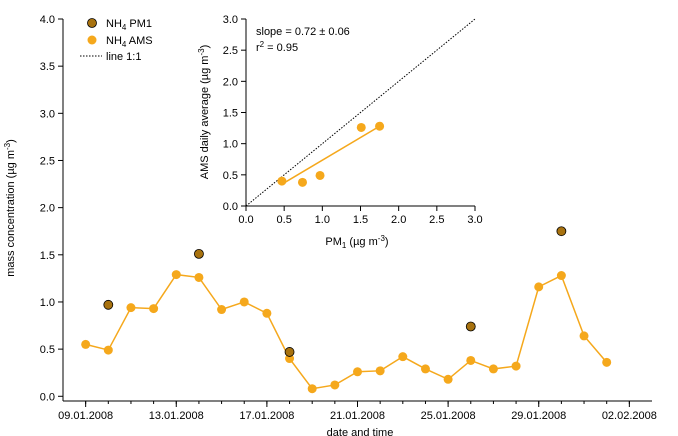 This screenshot has height=436, width=678. What do you see at coordinates (10, 208) in the screenshot?
I see `main-y-axis-label: mass concentration (µg m-3)` at bounding box center [10, 208].